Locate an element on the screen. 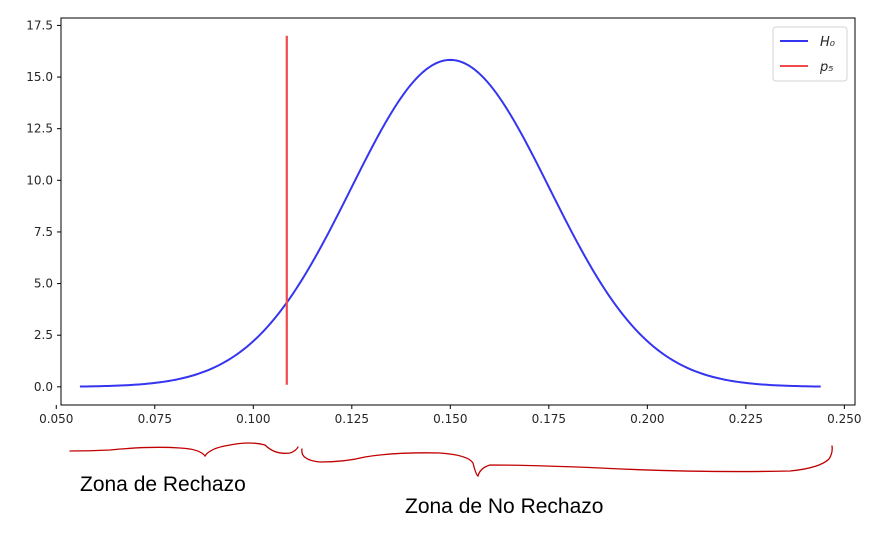  legend: H₀ p₅ is located at coordinates (810, 54).